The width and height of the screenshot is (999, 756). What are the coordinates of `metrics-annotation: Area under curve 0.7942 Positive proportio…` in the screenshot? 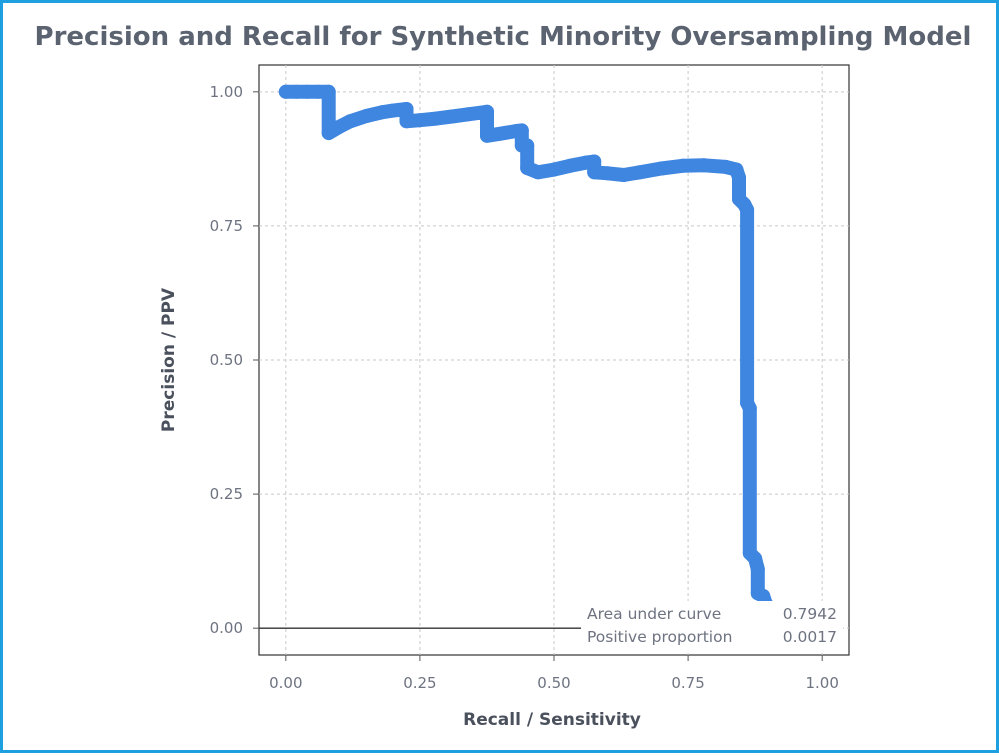 It's located at (712, 626).